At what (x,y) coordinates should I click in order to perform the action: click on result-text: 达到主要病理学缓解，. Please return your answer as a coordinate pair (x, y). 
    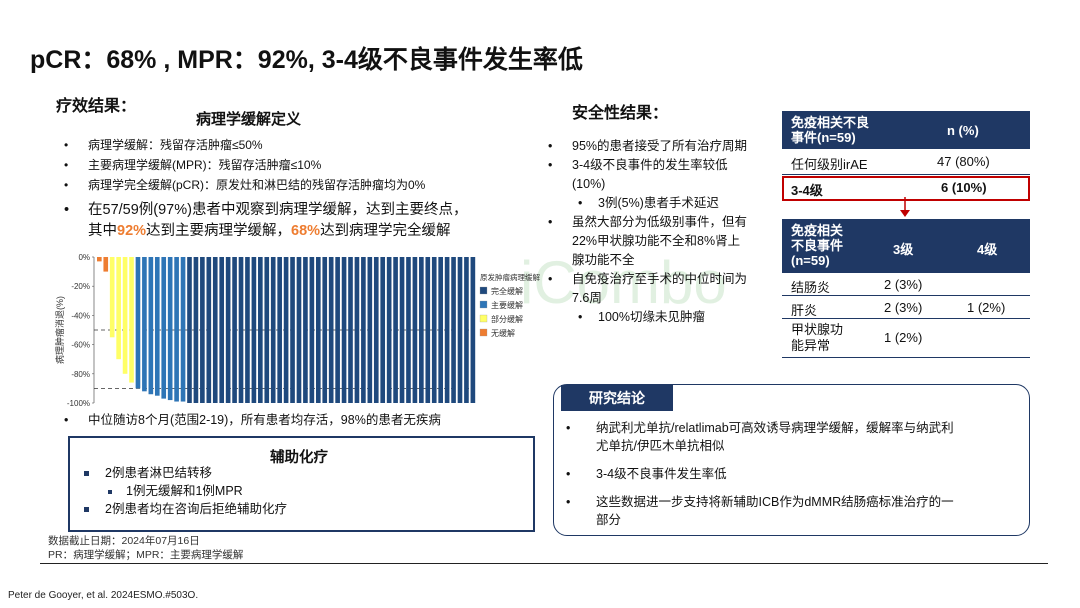
    Looking at the image, I should click on (219, 231).